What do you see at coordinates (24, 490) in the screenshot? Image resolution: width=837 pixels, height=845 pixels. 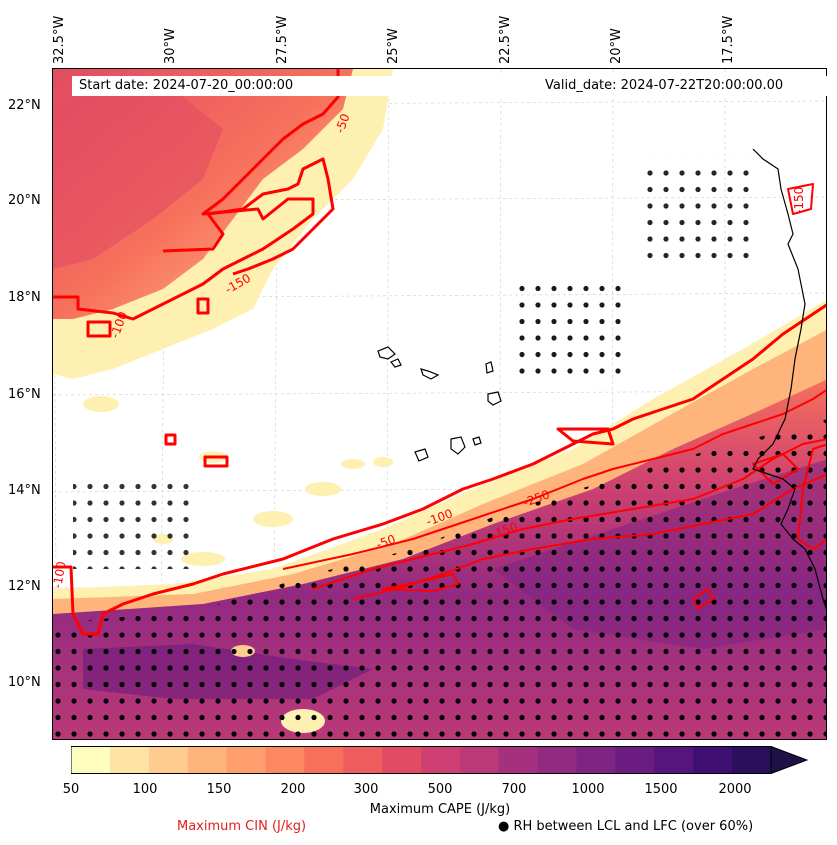 I see `lat-label: 14°N` at bounding box center [24, 490].